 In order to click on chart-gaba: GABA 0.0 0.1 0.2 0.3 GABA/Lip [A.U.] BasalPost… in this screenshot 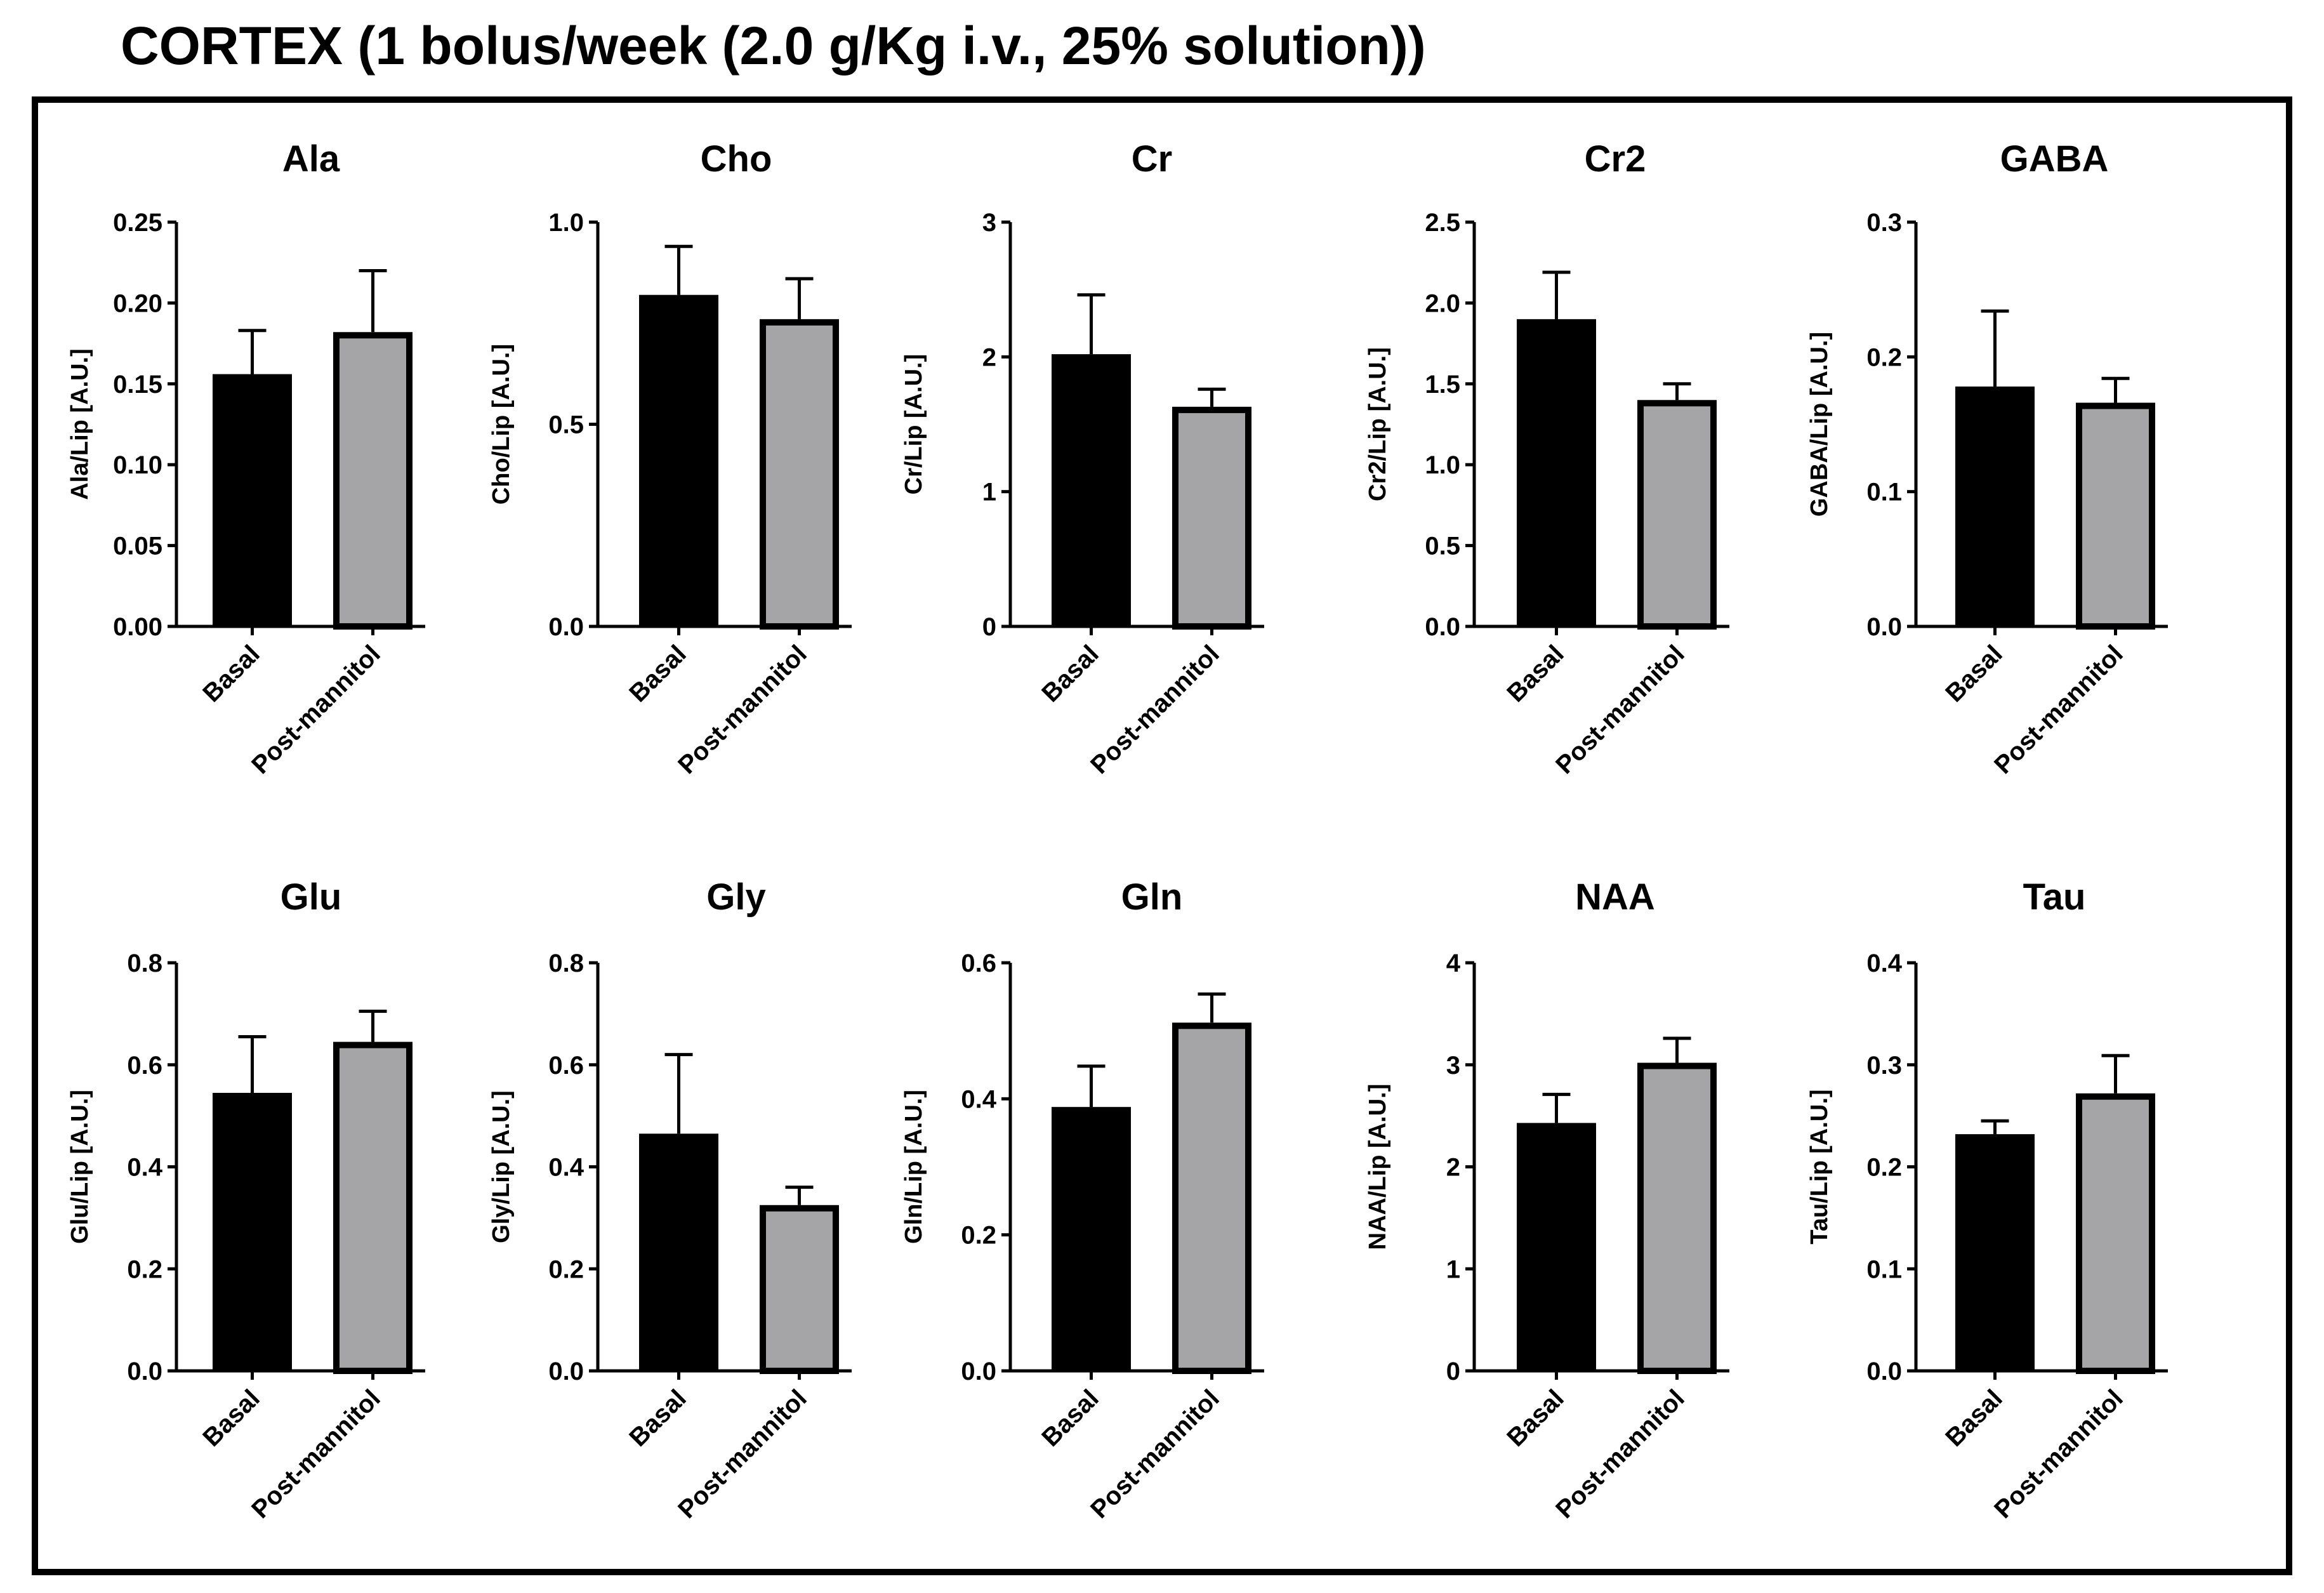, I will do `click(1987, 458)`.